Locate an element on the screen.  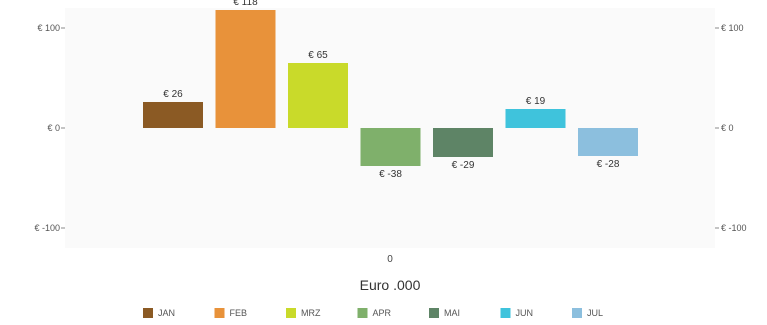
data-label-mrz: € 65 is located at coordinates (318, 55).